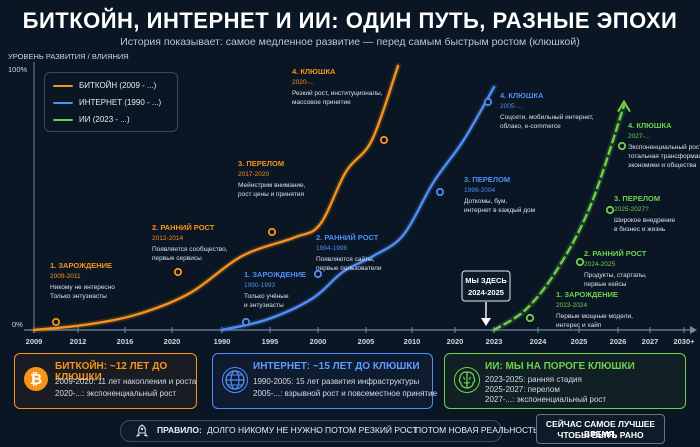  I want to click on phase-text-bitcoin: массовое принятие, so click(321, 102).